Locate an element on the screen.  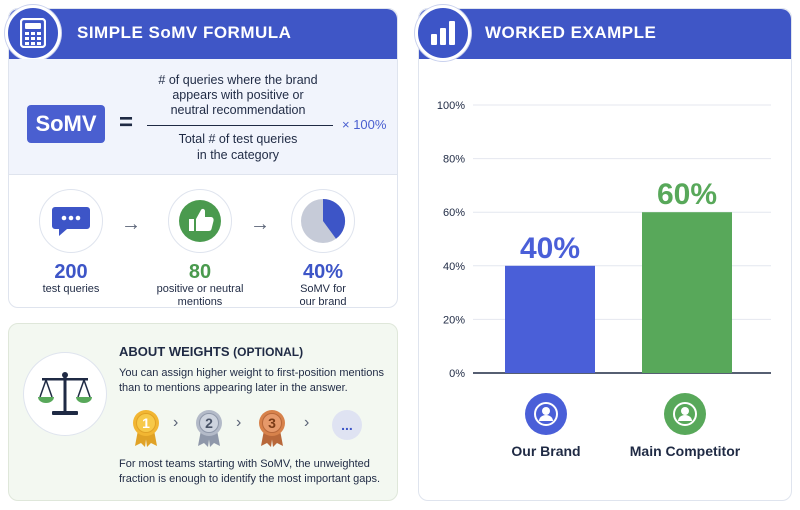
bar-value-label: 60% is located at coordinates (687, 194).